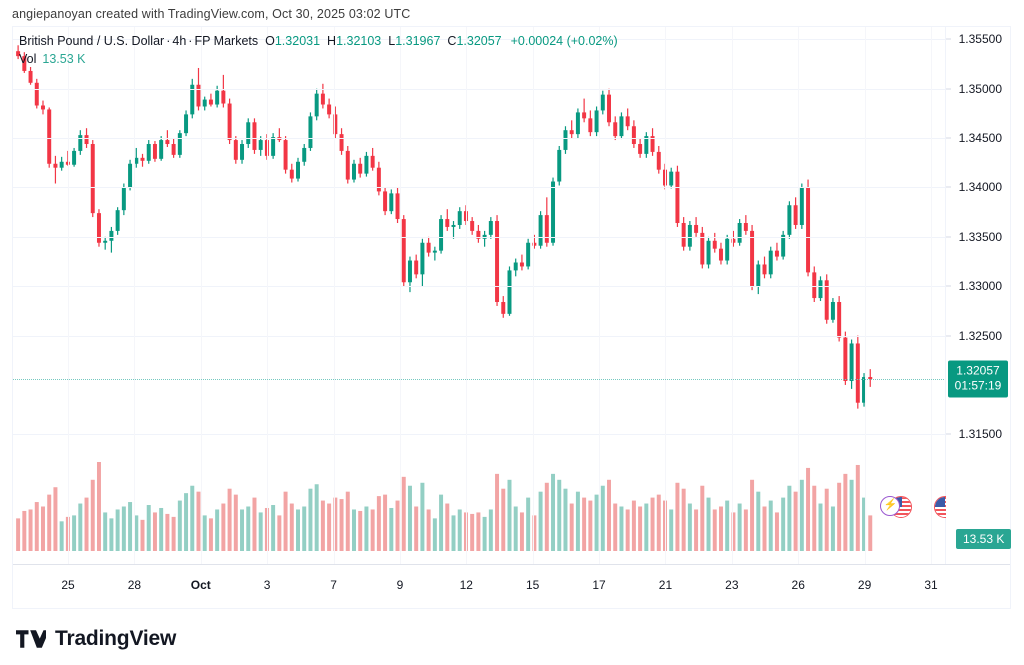  I want to click on price-axis-label: 1.34500, so click(980, 138).